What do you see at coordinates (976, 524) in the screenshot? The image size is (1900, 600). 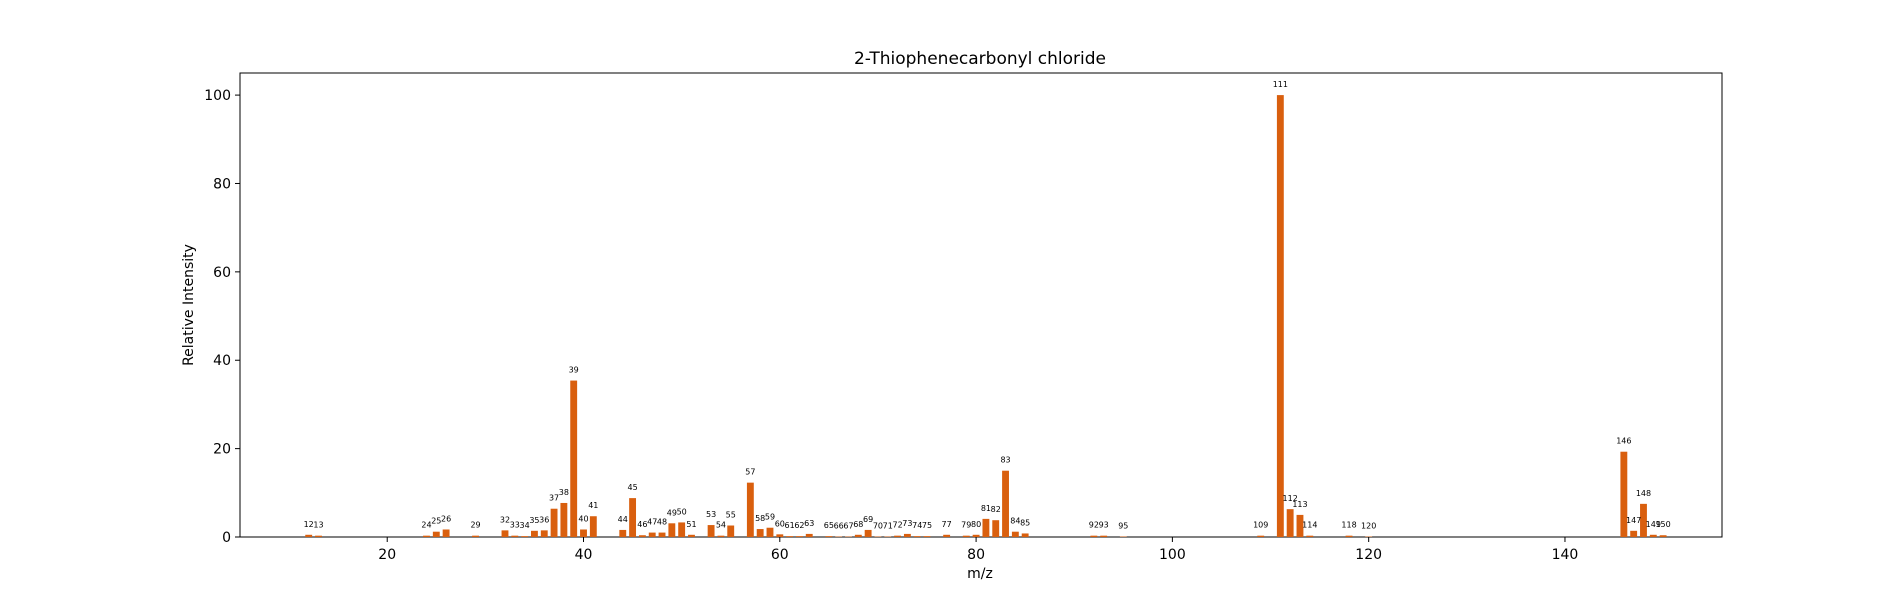 I see `peak-label-80: 80` at bounding box center [976, 524].